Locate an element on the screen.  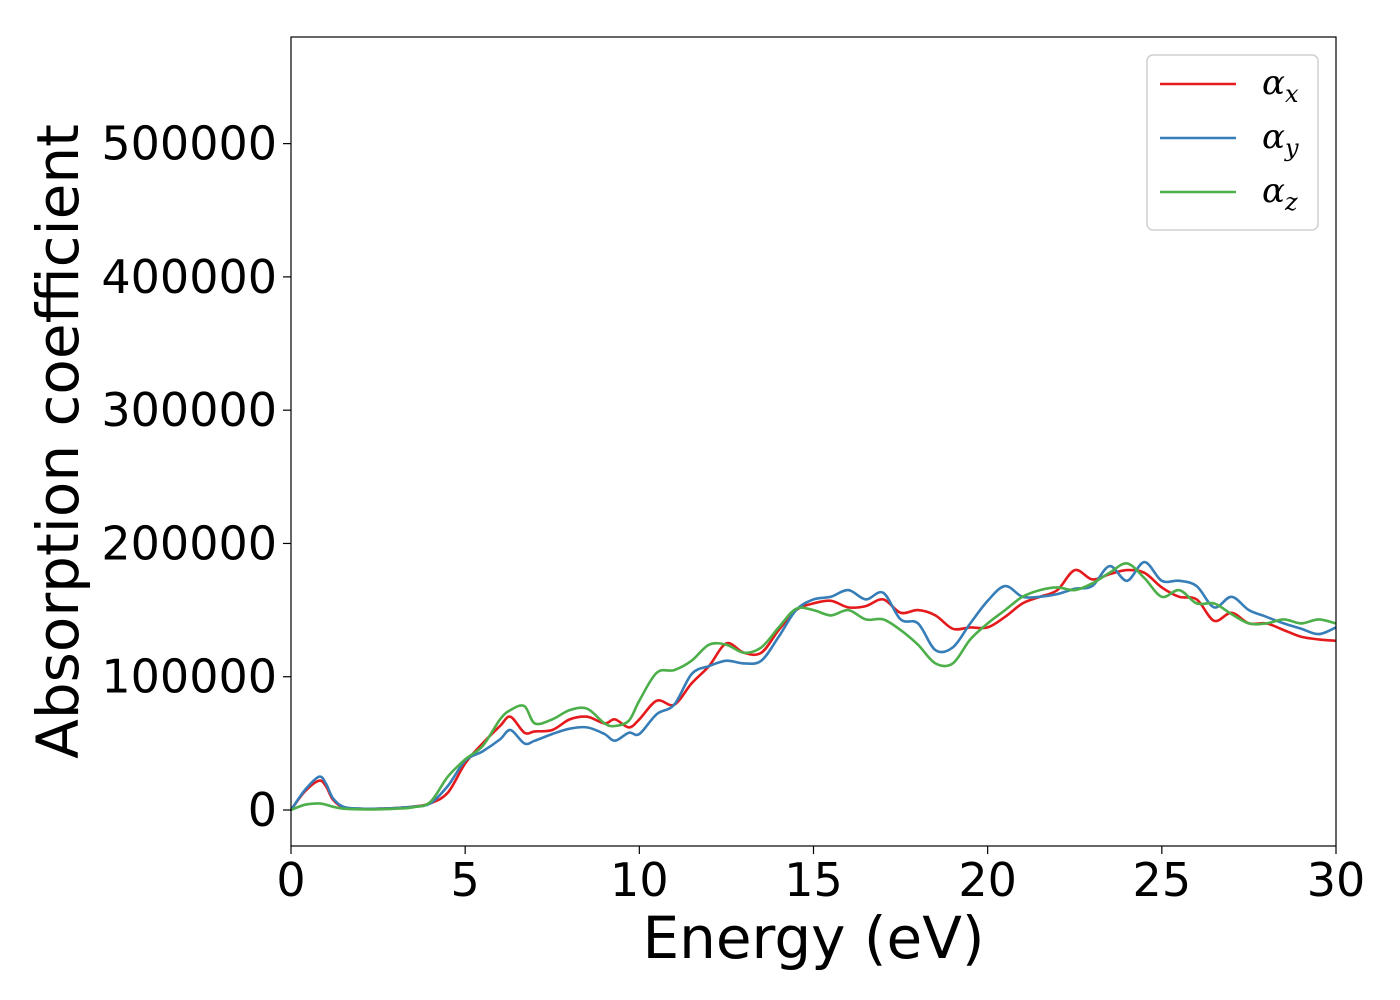
x-axis-ticks: 0 5 10 15 20 25 30 is located at coordinates (820, 876).